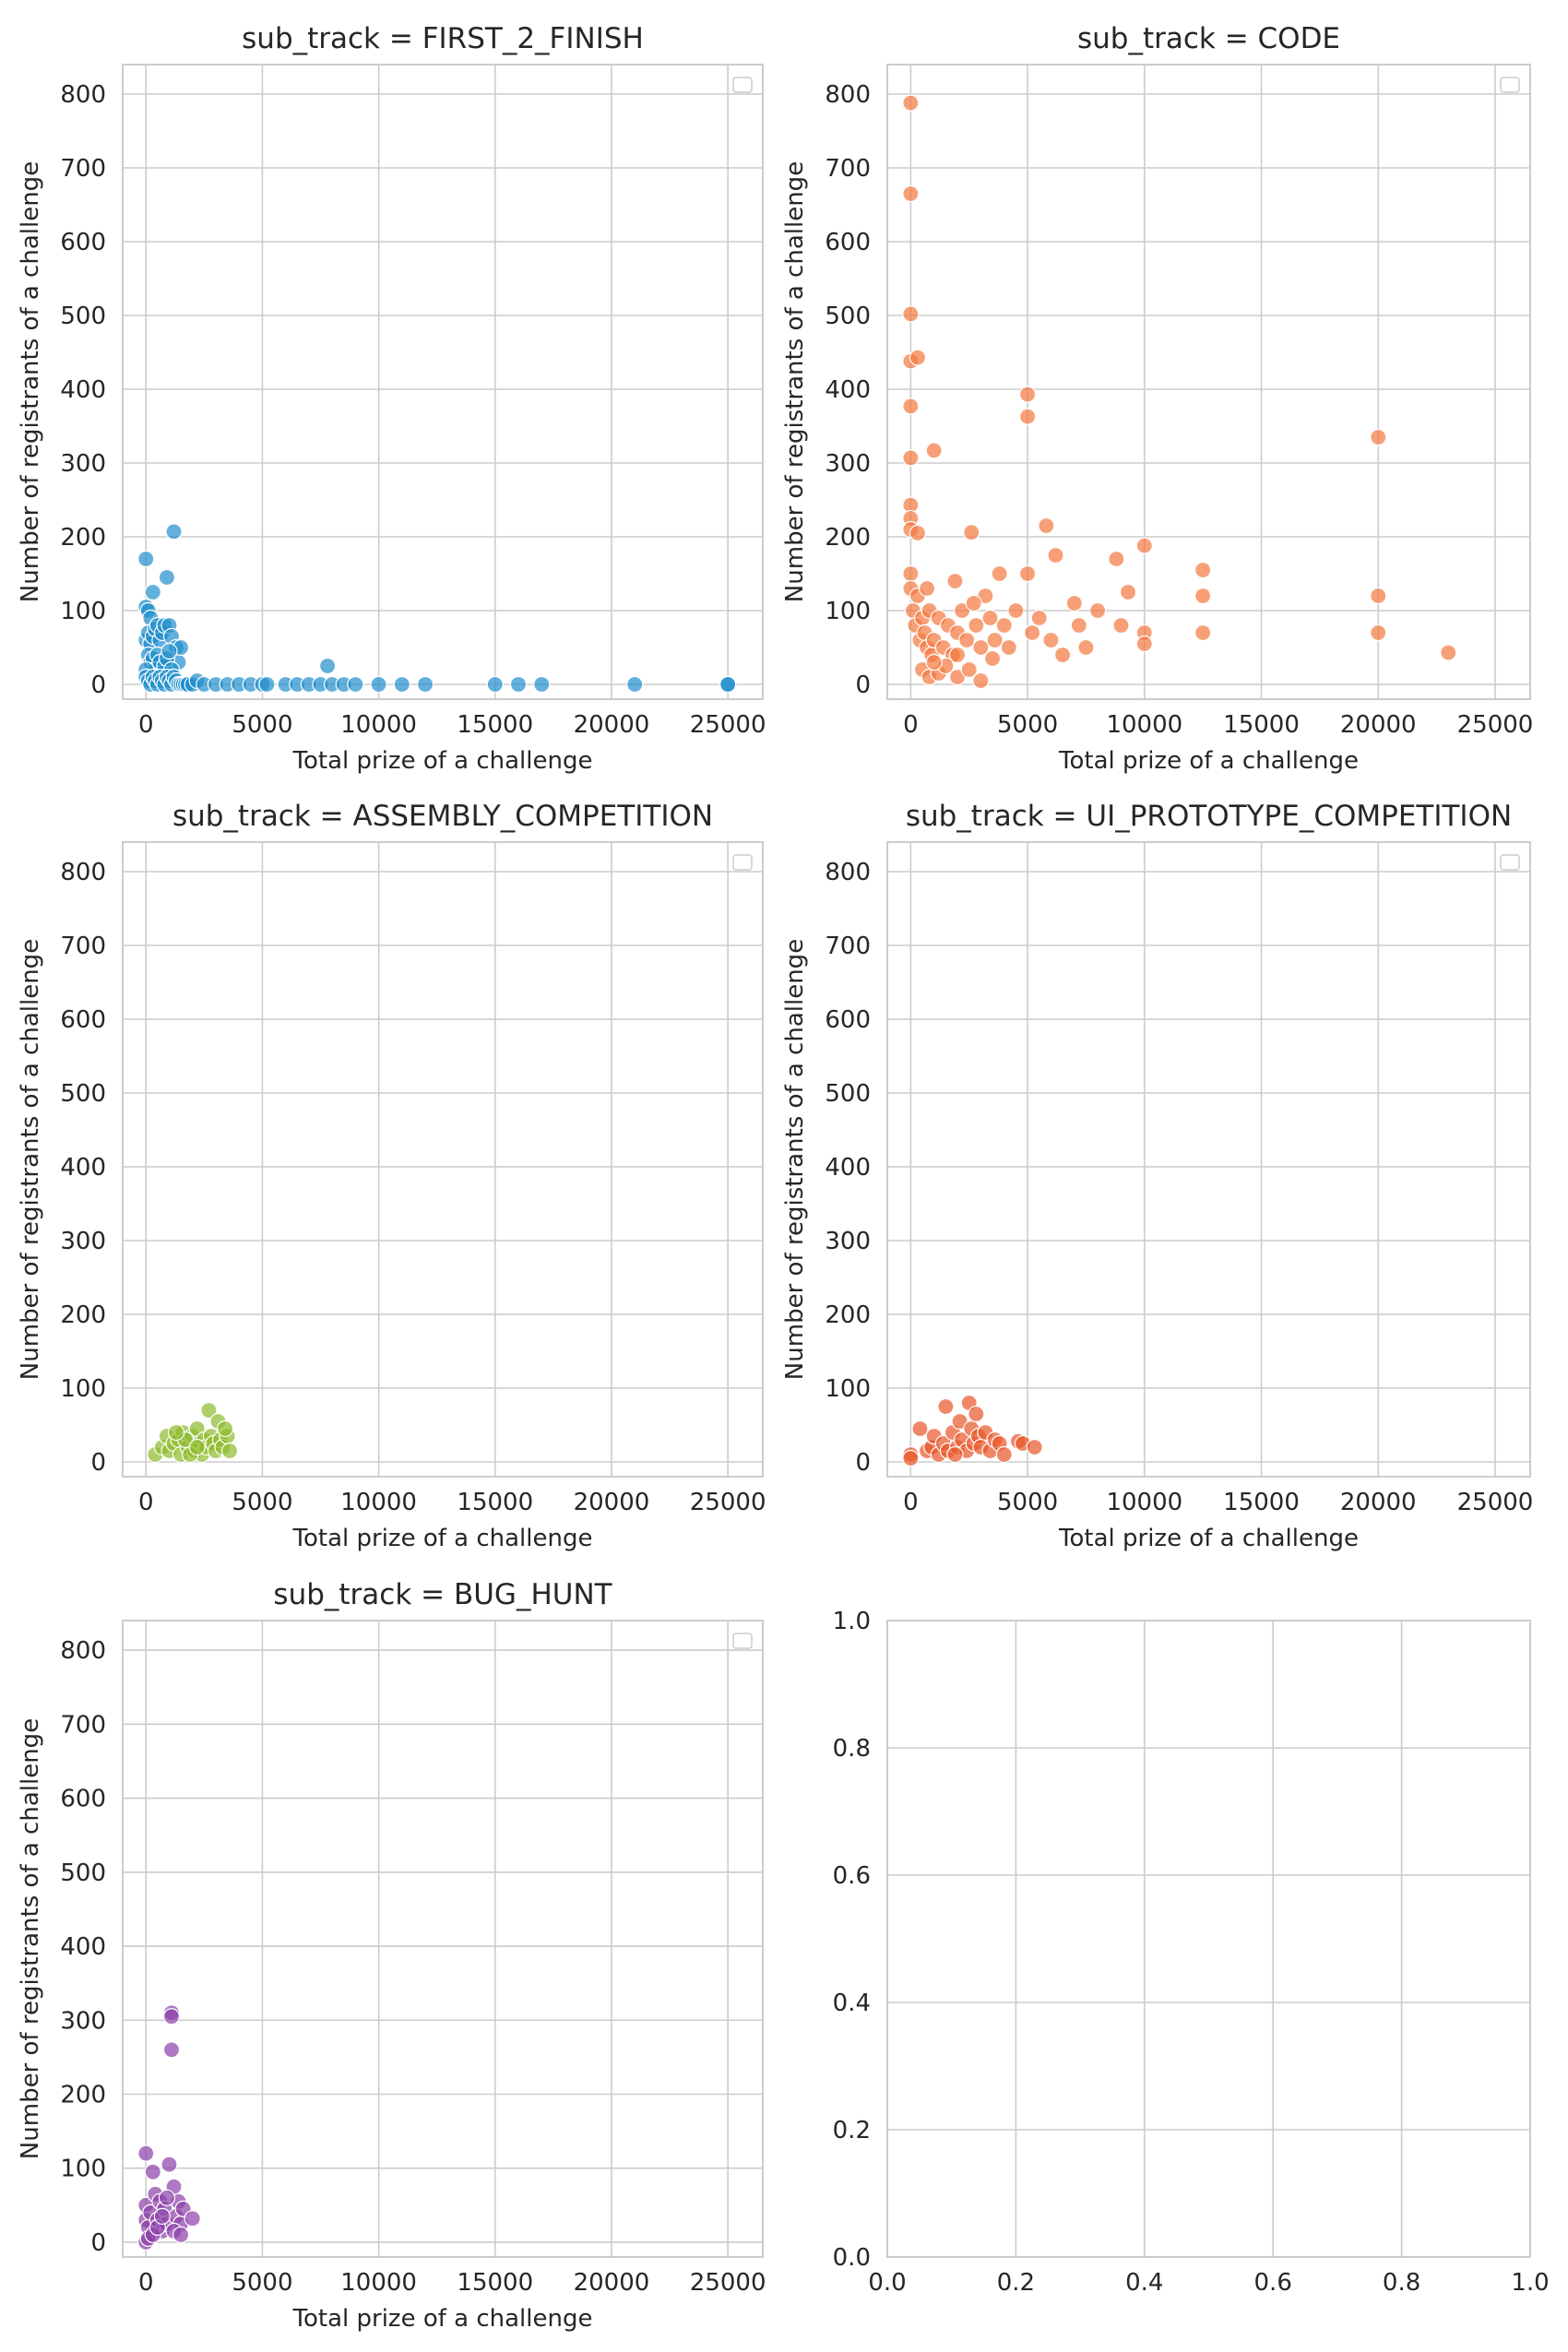 The image size is (1568, 2352). What do you see at coordinates (852, 1749) in the screenshot?
I see `y-tick-label: 0.8` at bounding box center [852, 1749].